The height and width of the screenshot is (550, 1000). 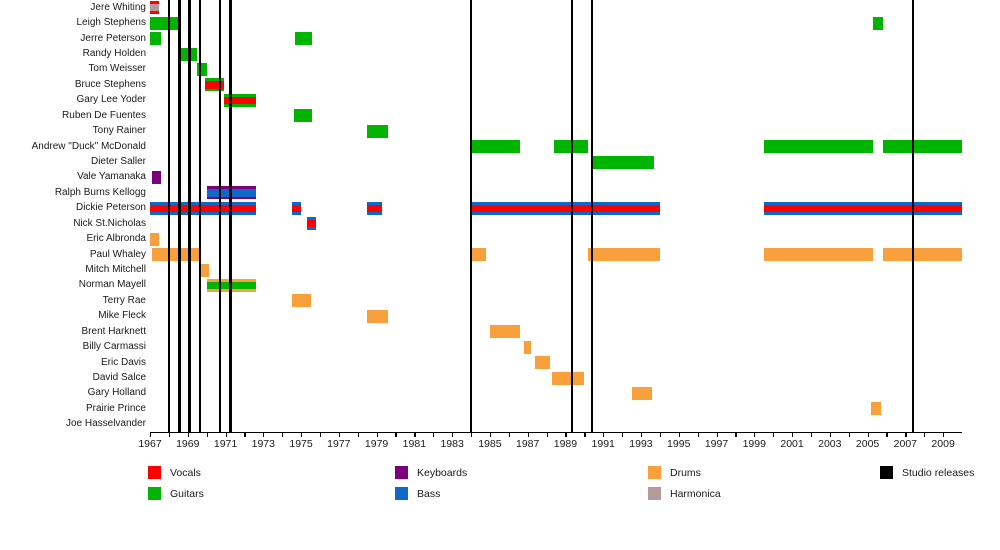 I want to click on member-label: Billy Carmassi, so click(x=114, y=347).